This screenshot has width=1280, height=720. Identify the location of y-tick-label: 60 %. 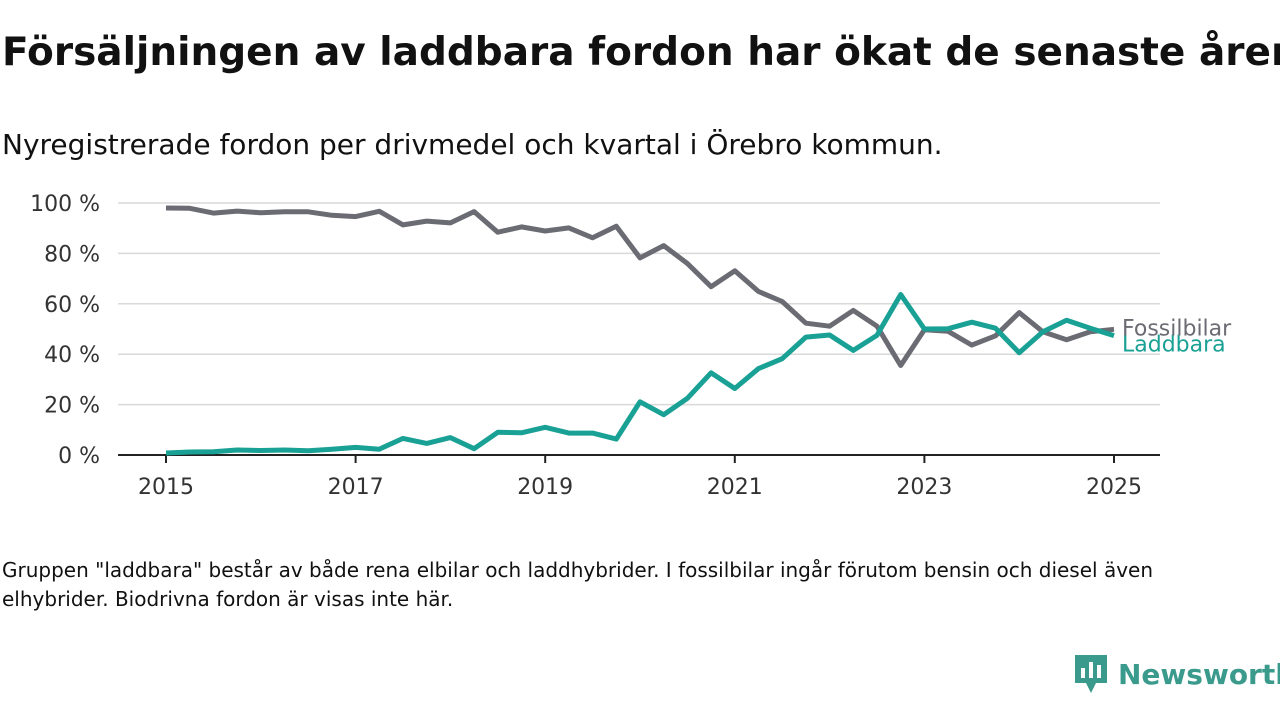
(72, 305).